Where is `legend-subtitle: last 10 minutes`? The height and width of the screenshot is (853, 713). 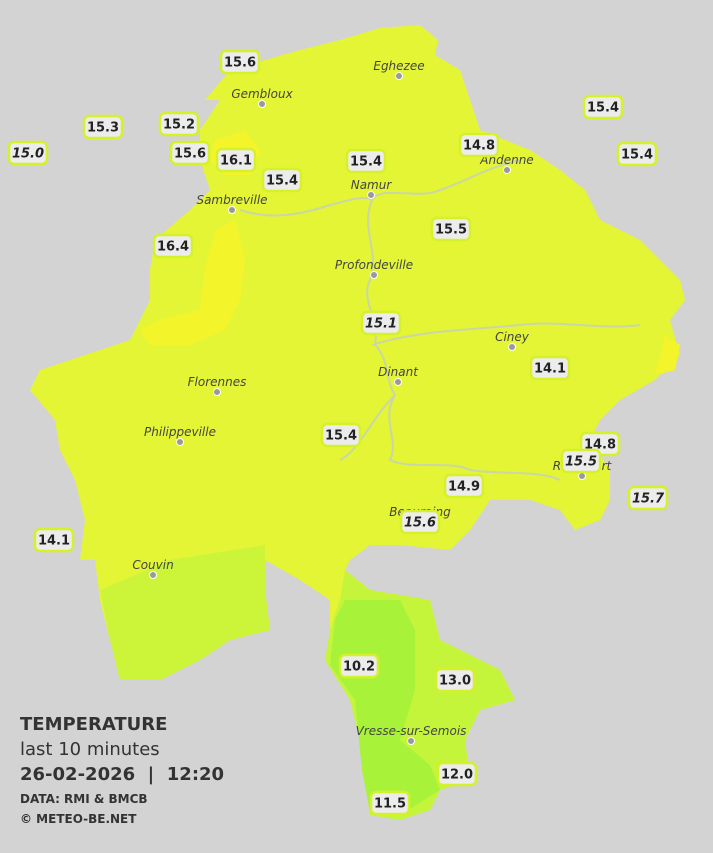
legend-subtitle: last 10 minutes is located at coordinates (90, 749).